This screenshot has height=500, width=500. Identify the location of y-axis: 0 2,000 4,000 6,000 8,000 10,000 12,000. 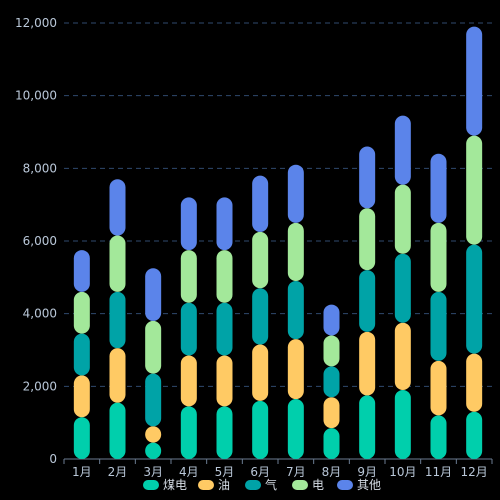
(36, 241).